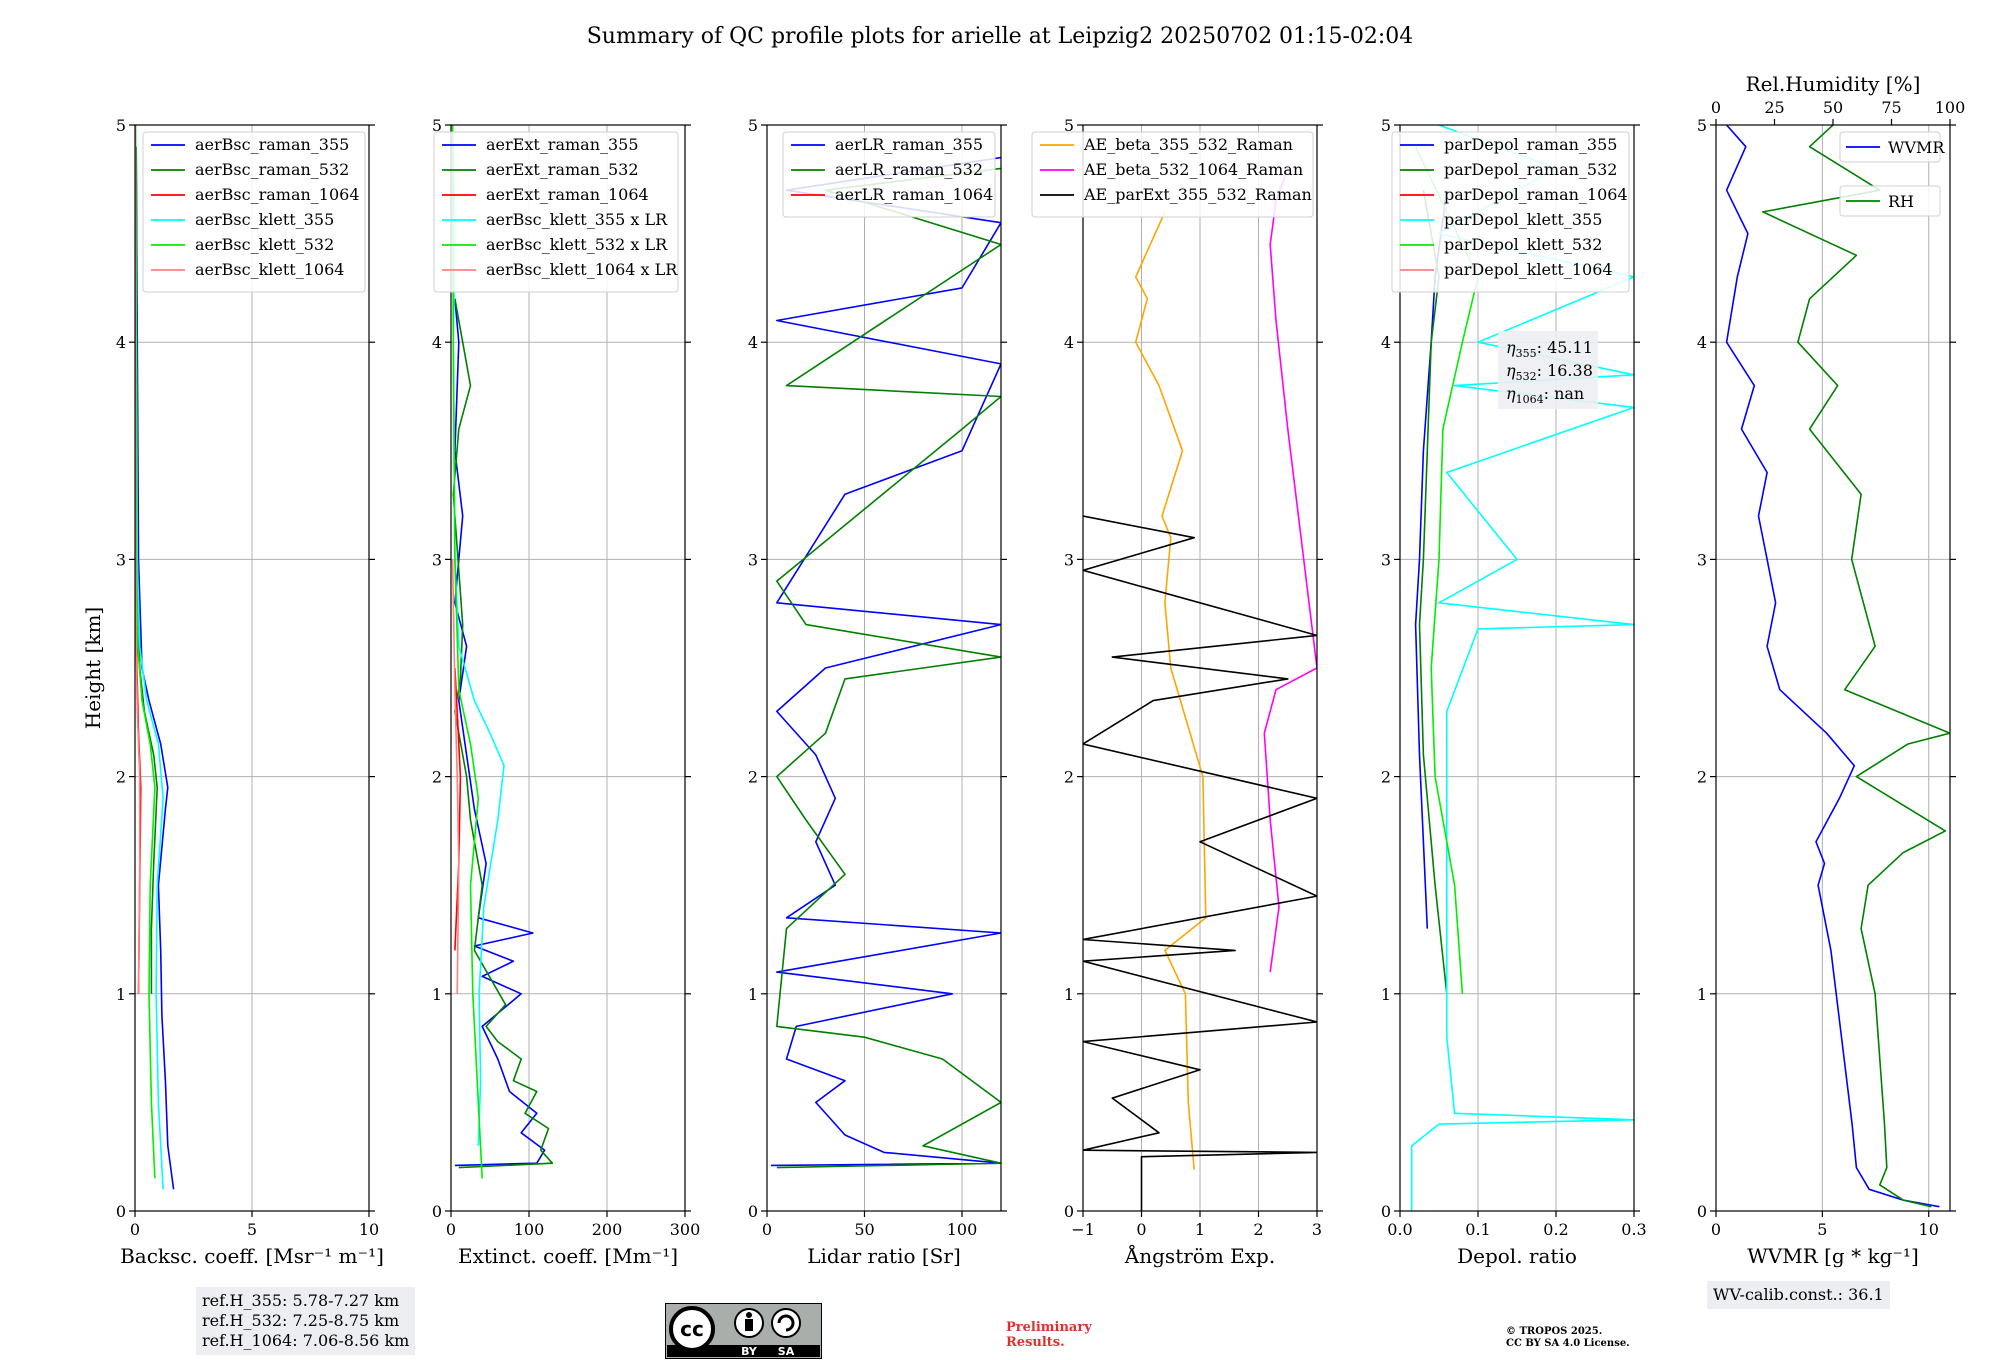 The height and width of the screenshot is (1360, 2000). Describe the element at coordinates (1523, 219) in the screenshot. I see `legend-label: parDepol_klett_355` at that location.